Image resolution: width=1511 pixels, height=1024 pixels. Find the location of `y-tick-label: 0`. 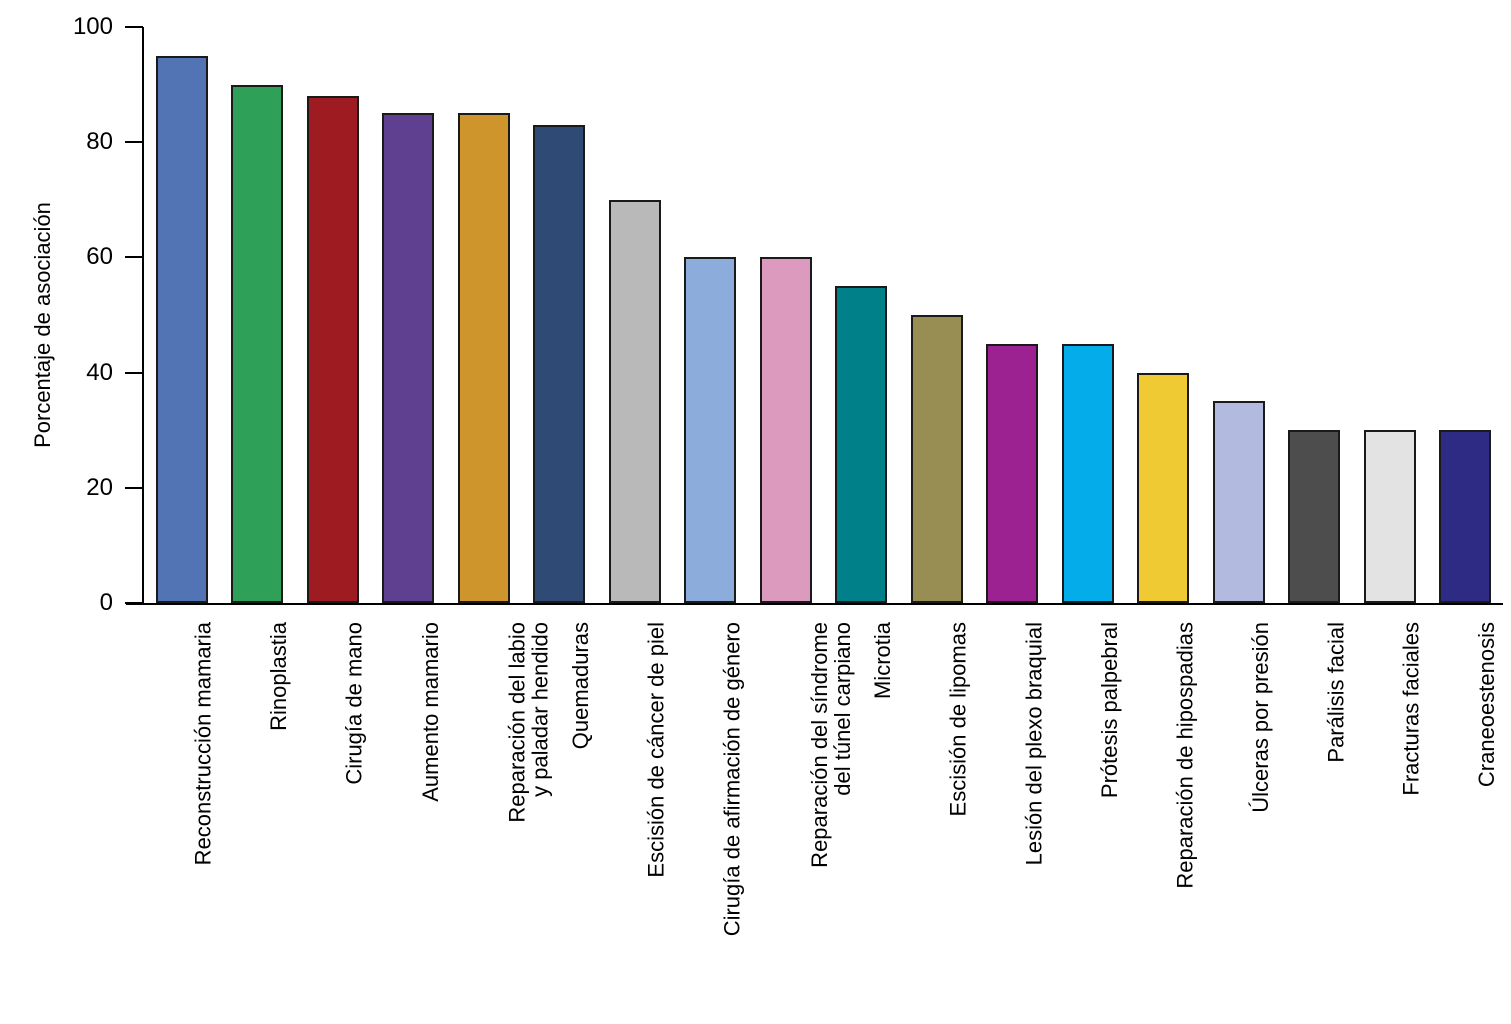

y-tick-label: 0 is located at coordinates (106, 602).